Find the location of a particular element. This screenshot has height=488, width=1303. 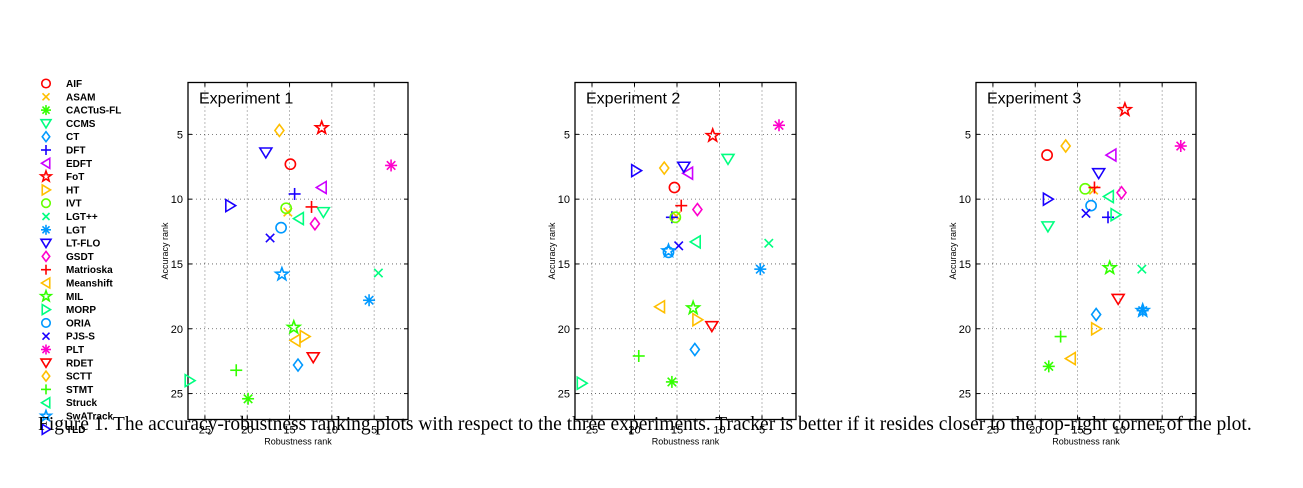

legend-marker-dft is located at coordinates (46, 150).